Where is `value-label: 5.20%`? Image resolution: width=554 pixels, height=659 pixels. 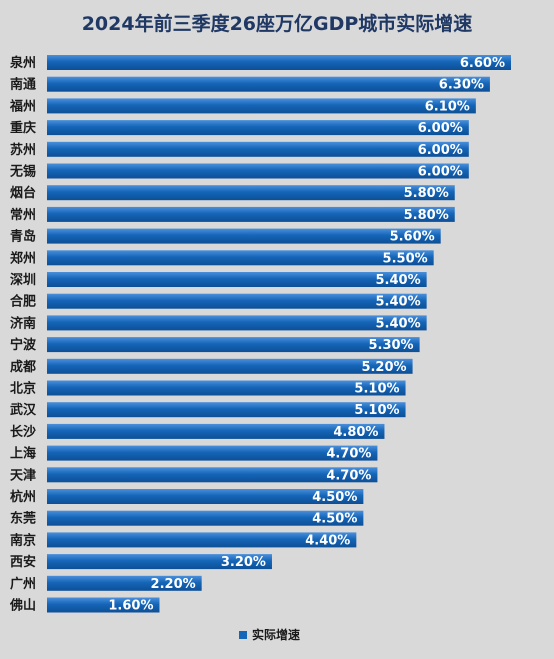 value-label: 5.20% is located at coordinates (383, 367).